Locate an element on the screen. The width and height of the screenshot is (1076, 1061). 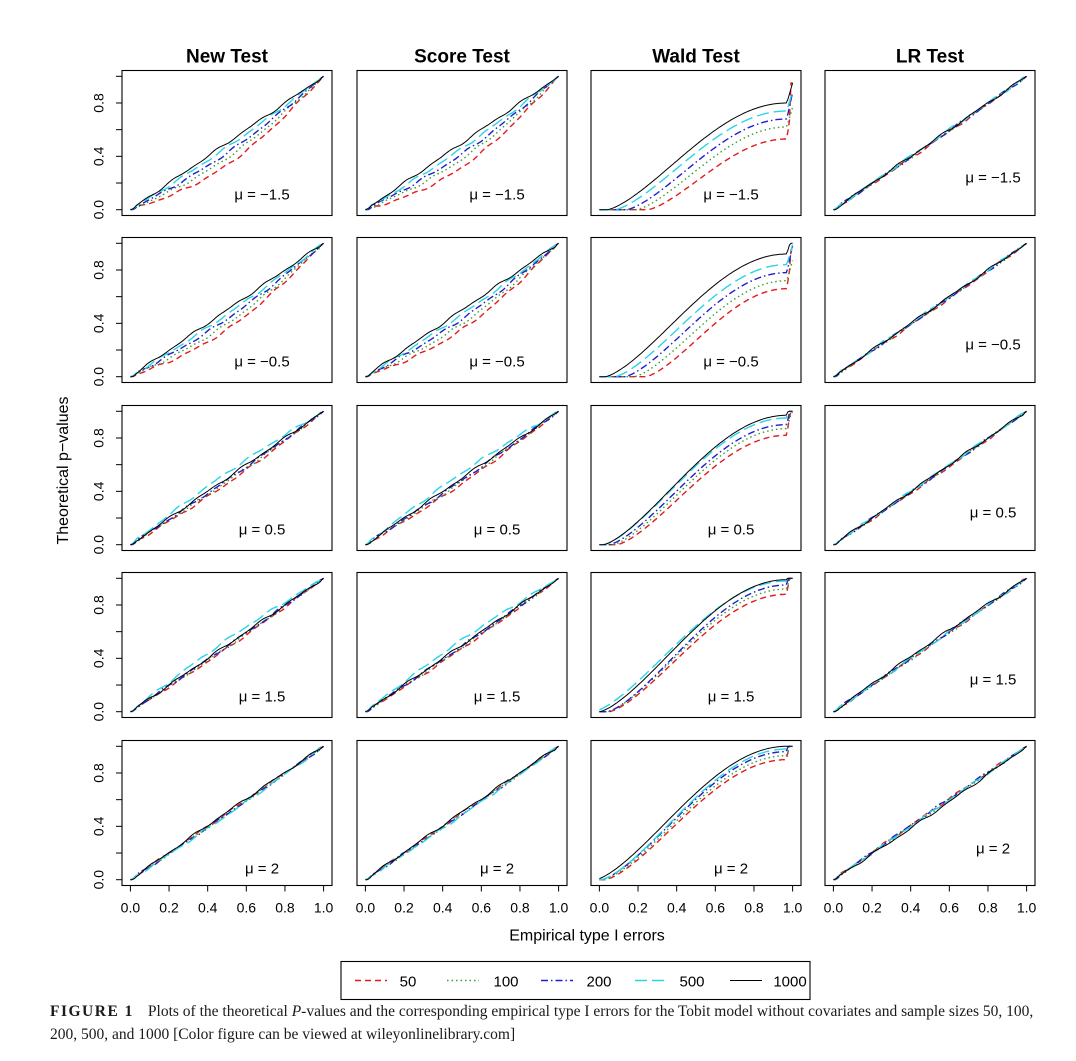
mu-label: μ = 2 is located at coordinates (262, 869).